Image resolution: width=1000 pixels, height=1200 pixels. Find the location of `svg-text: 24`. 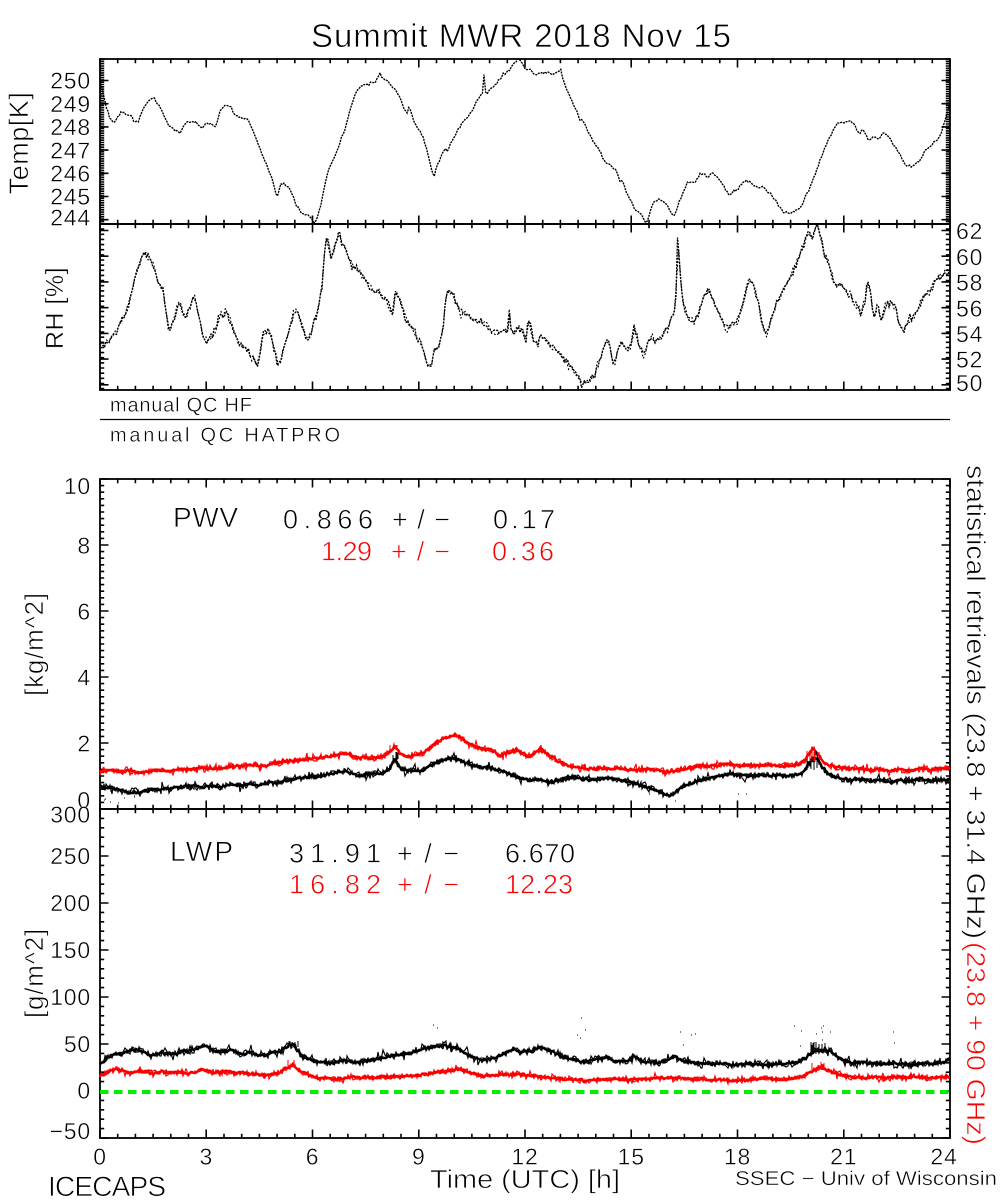

svg-text: 24 is located at coordinates (943, 1157).